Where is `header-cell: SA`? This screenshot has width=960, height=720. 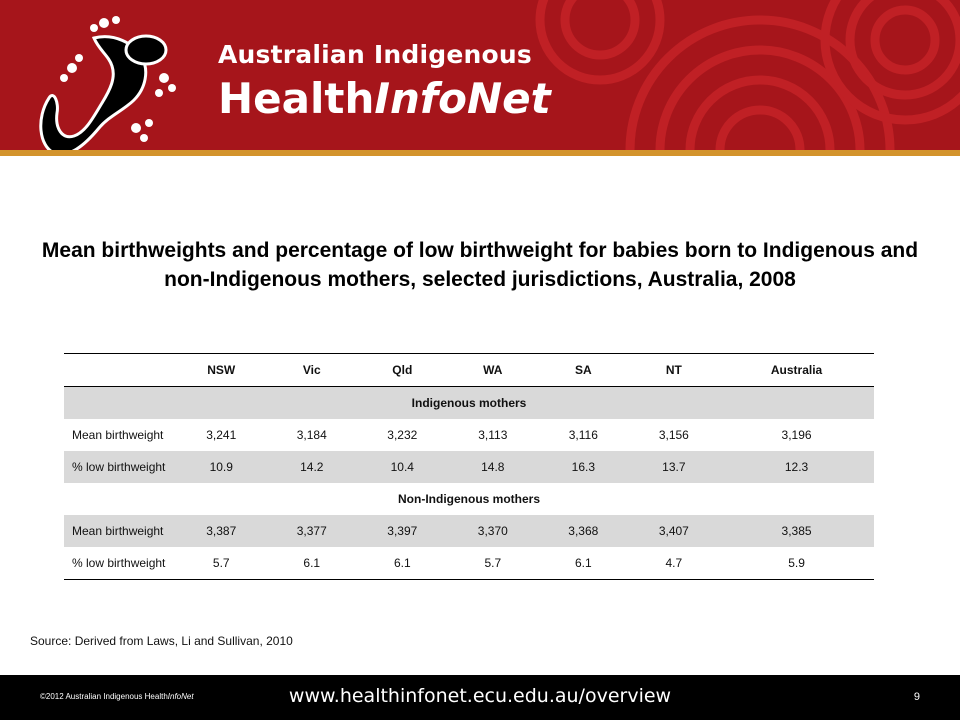
header-cell: SA is located at coordinates (583, 370).